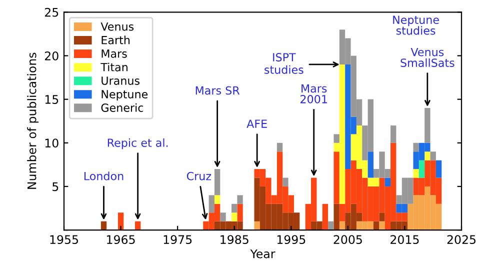 The image size is (500, 270). Describe the element at coordinates (64, 239) in the screenshot. I see `x-tick-label: 1955` at that location.